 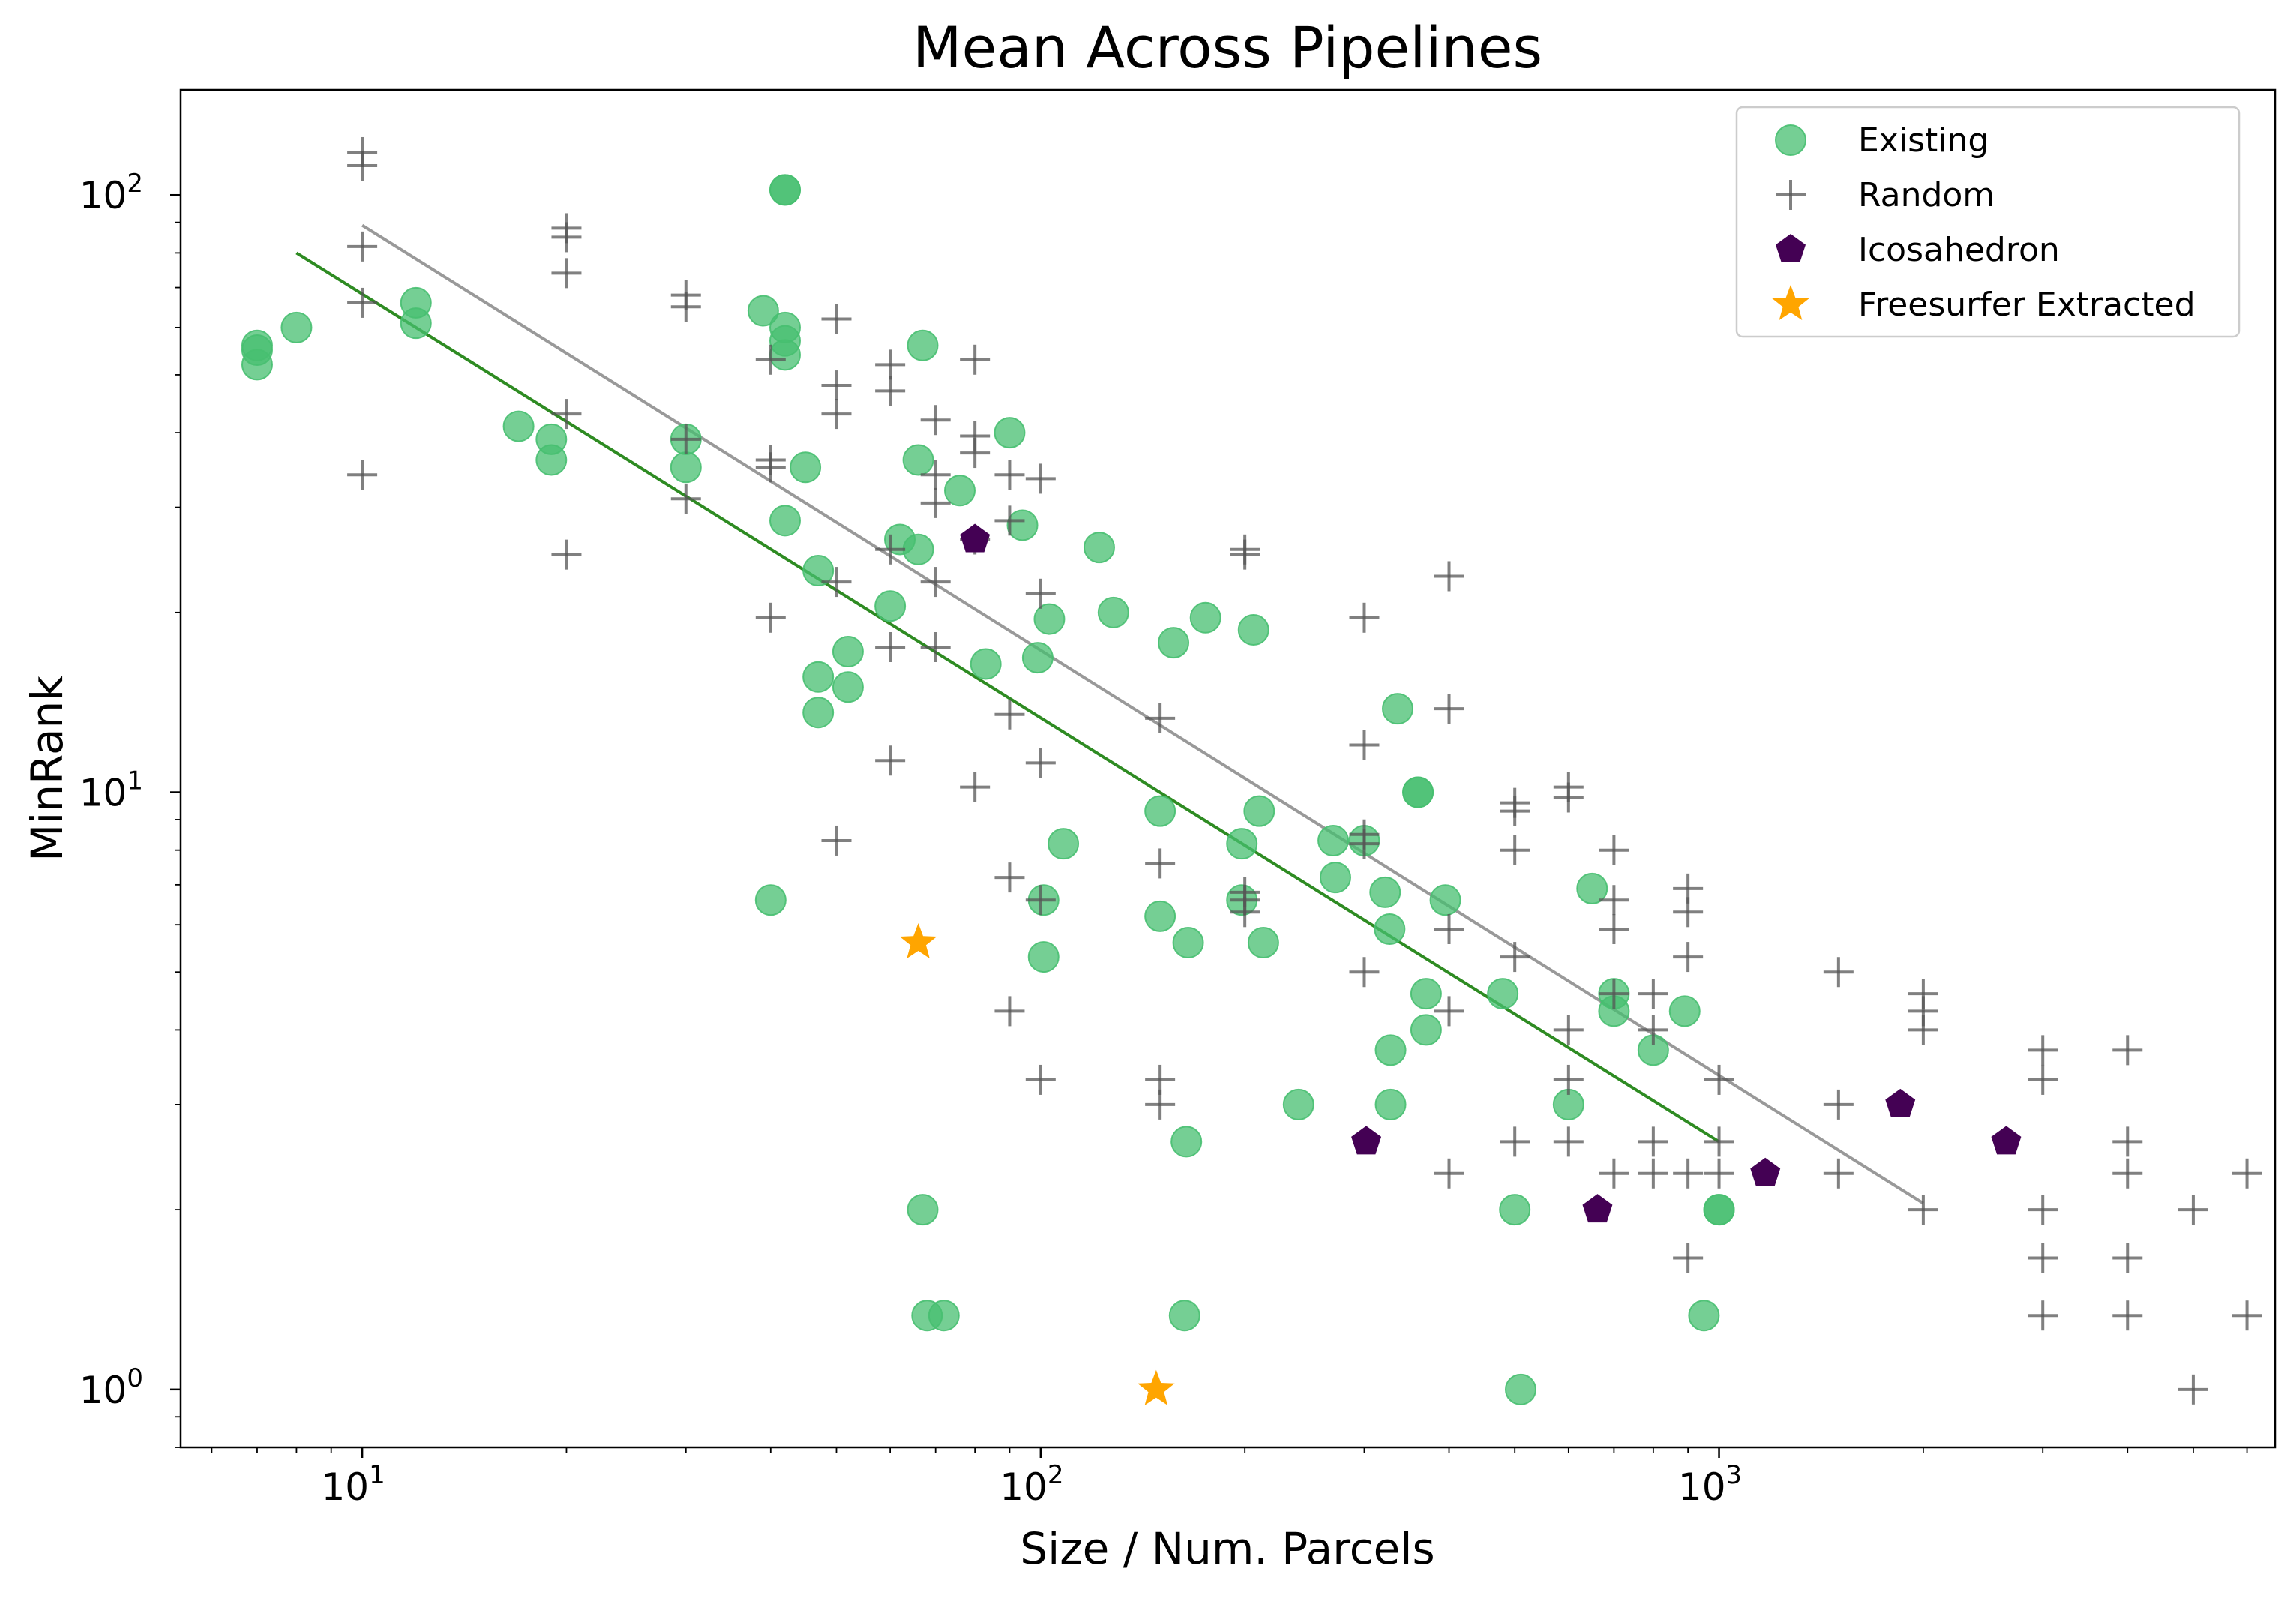 What do you see at coordinates (1156, 1387) in the screenshot?
I see `freesurfer-extracted-point` at bounding box center [1156, 1387].